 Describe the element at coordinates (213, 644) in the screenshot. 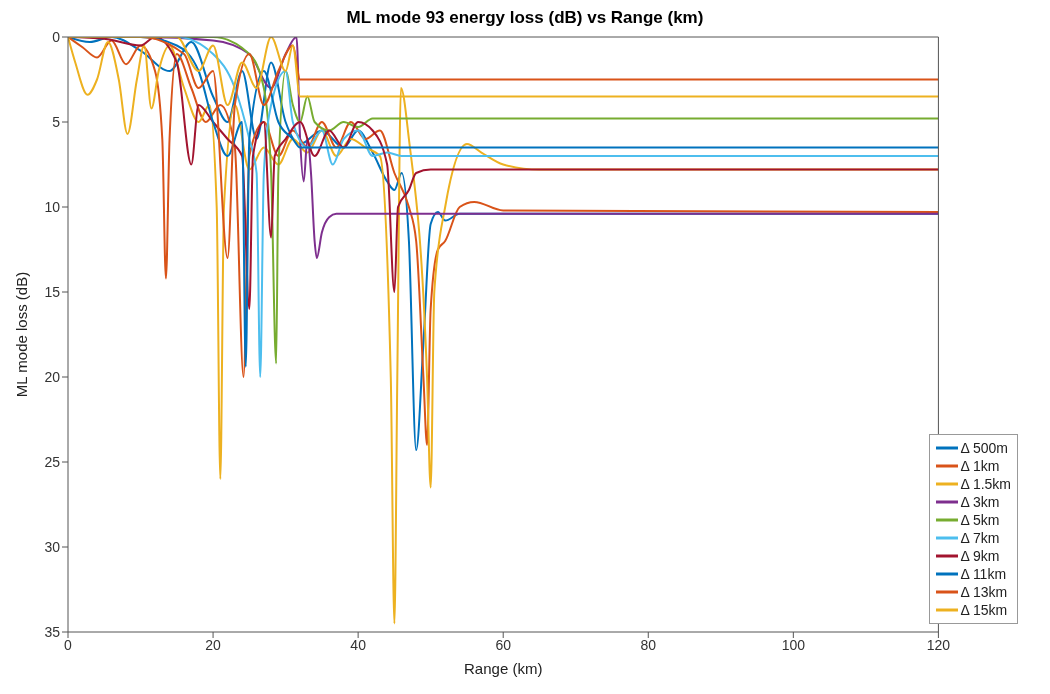

I see `x-tick-label: 20` at that location.